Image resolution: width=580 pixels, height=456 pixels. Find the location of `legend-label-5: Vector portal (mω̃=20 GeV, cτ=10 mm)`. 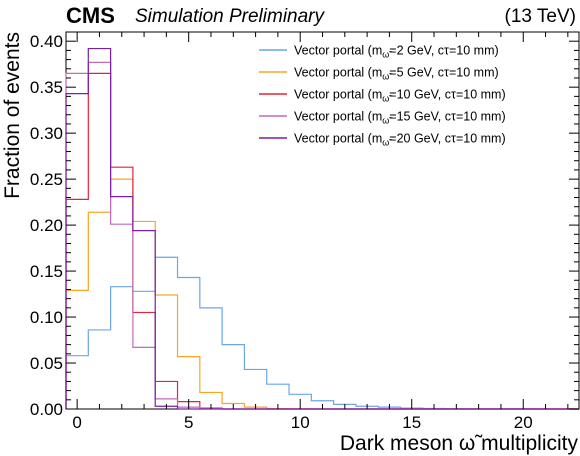

legend-label-5: Vector portal (mω̃=20 GeV, cτ=10 mm) is located at coordinates (400, 140).